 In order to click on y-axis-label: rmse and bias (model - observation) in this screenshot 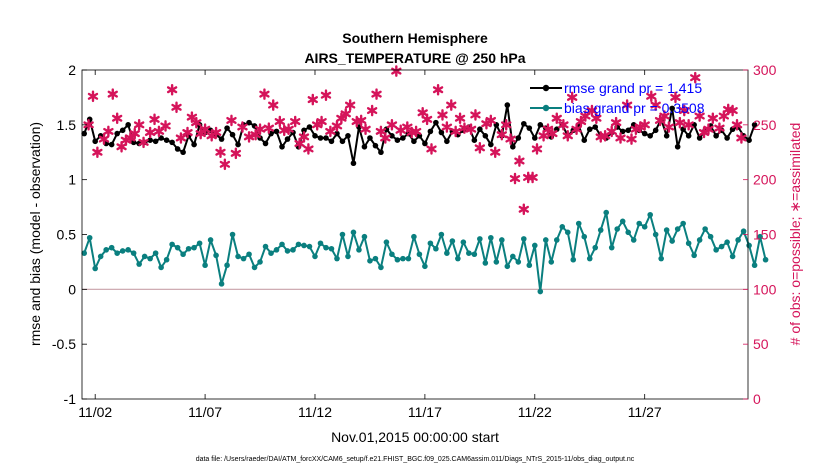, I will do `click(35, 234)`.